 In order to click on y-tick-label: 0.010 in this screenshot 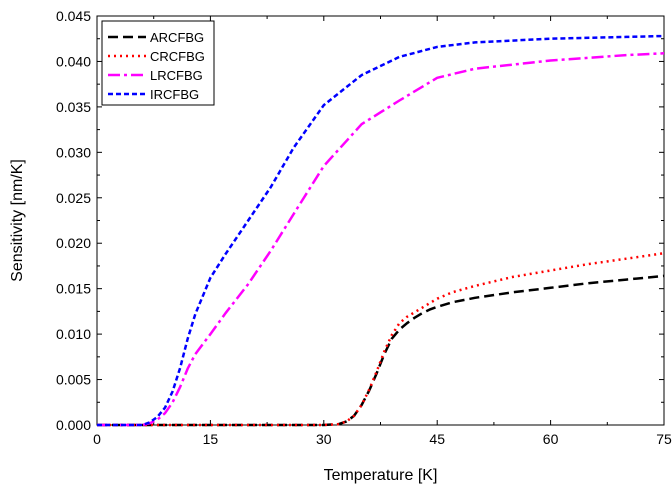, I will do `click(73, 334)`.